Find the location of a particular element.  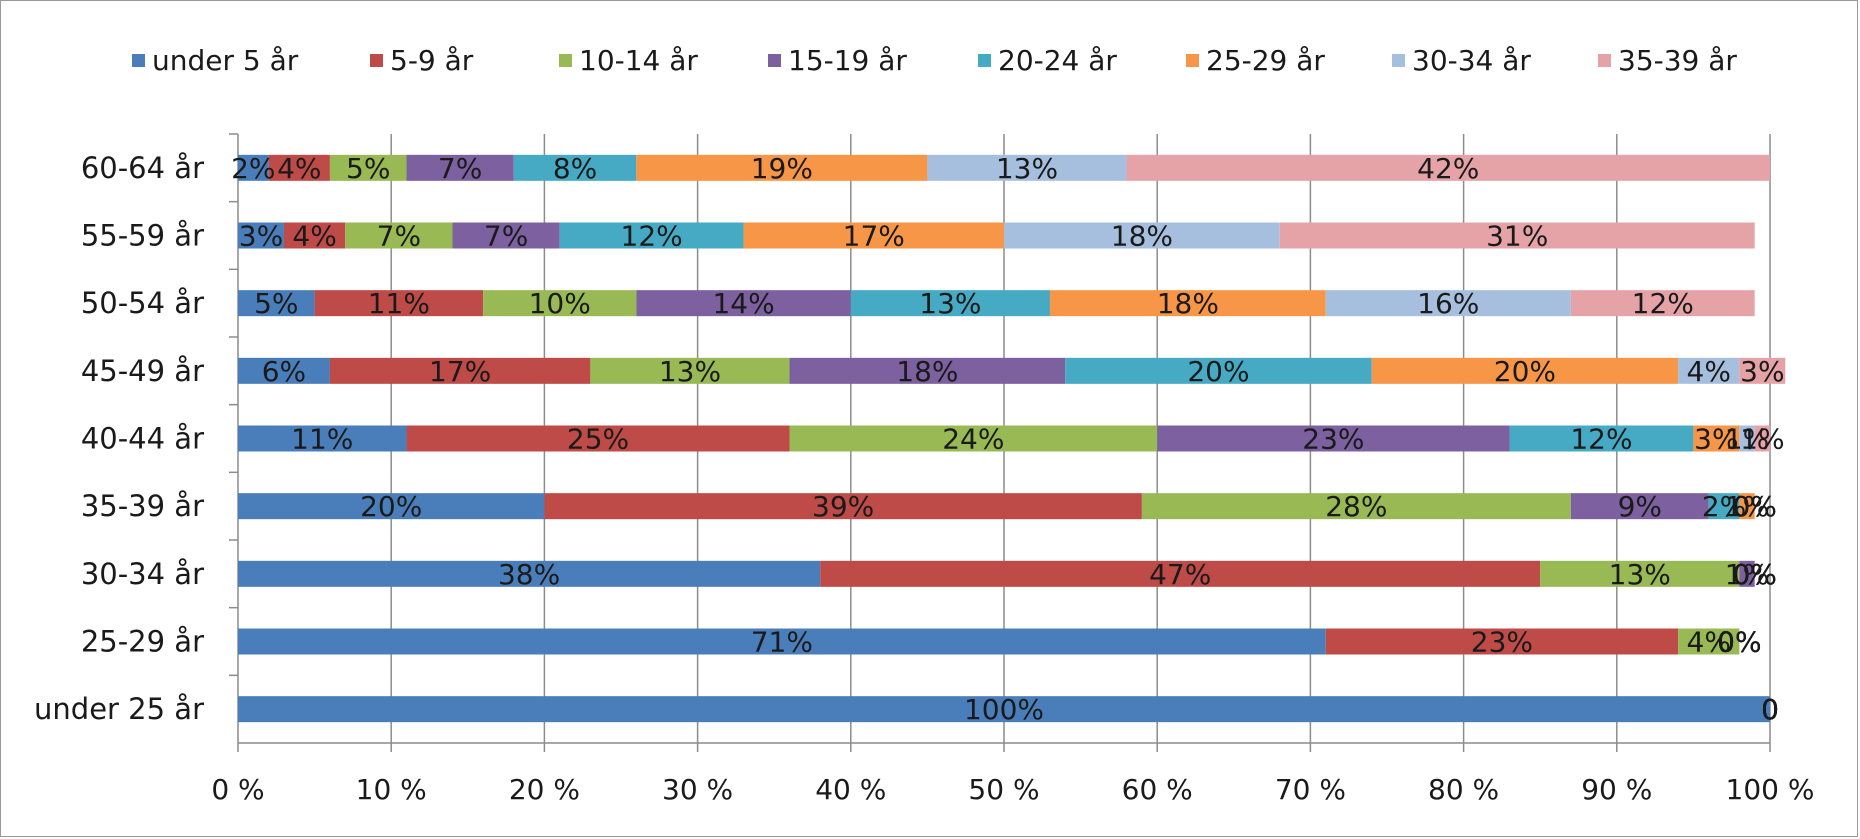

data-label: 14% is located at coordinates (743, 303).